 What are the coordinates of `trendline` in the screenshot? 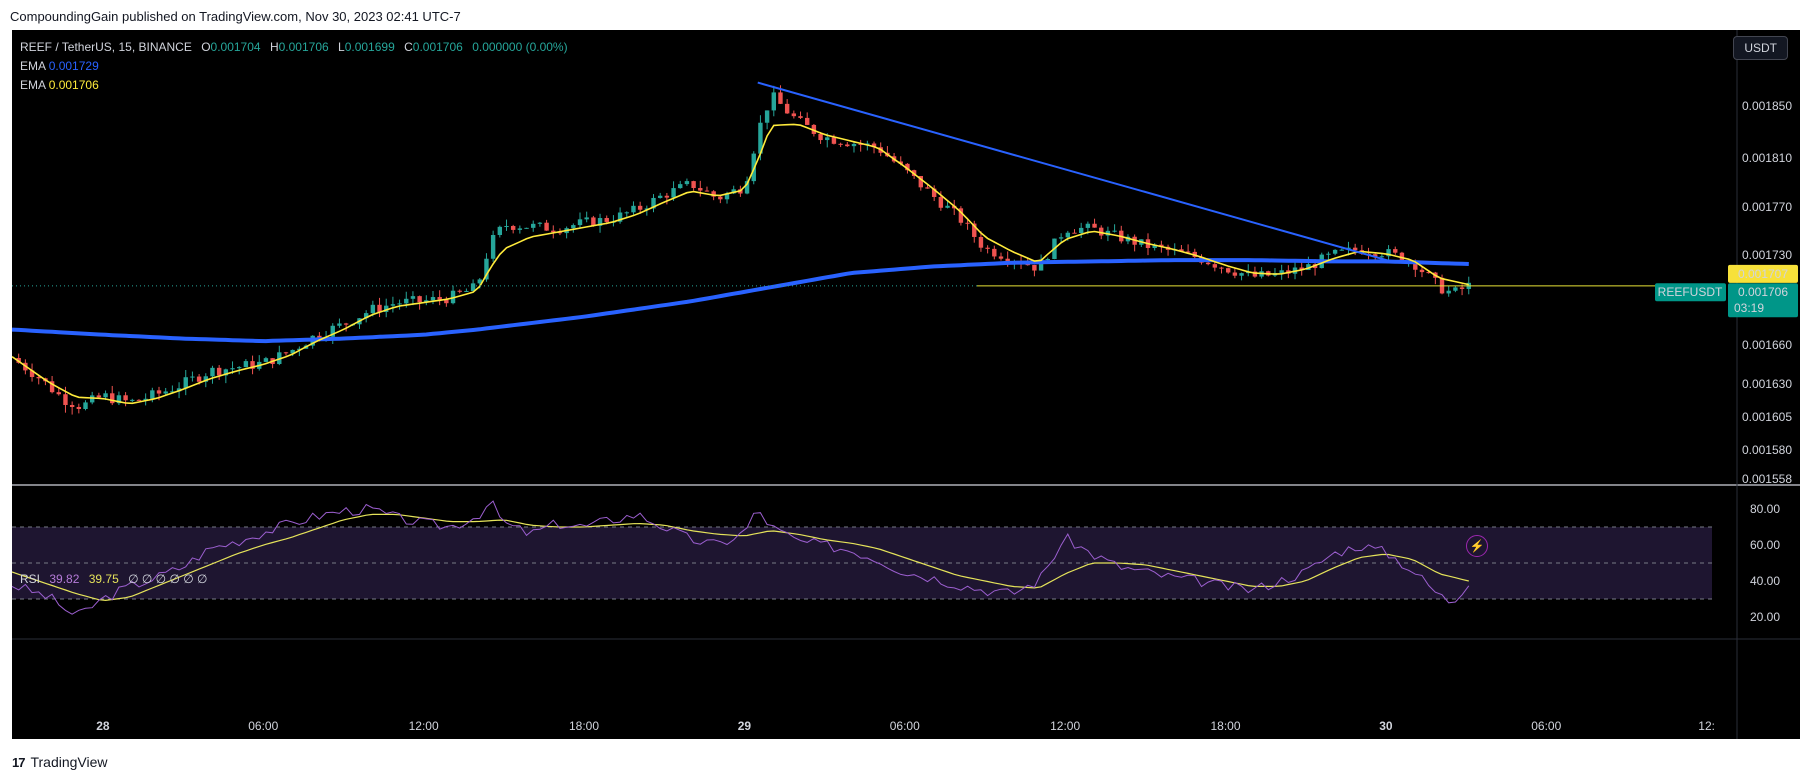 It's located at (1074, 172).